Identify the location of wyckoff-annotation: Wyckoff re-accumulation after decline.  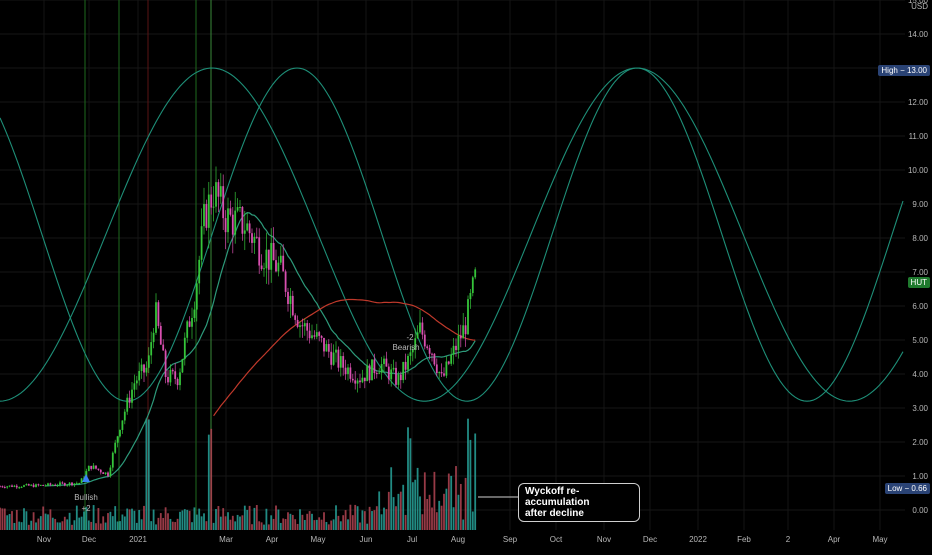
(579, 502).